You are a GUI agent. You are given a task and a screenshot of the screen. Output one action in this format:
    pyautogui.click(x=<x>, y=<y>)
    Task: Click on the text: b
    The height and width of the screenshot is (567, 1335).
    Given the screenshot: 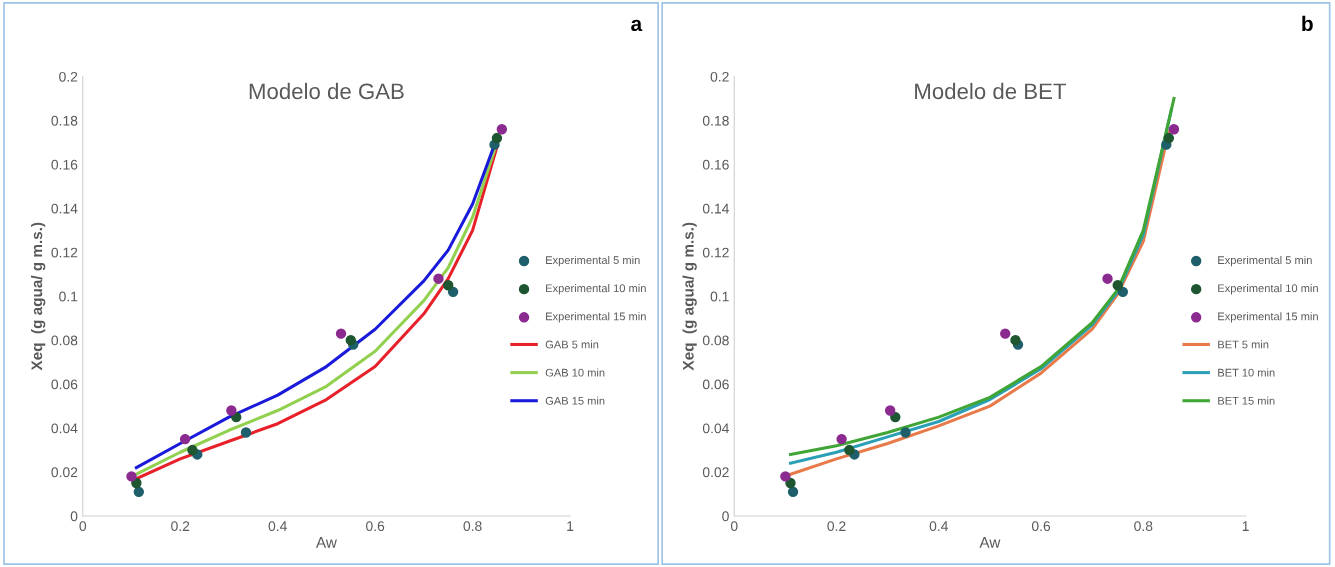 What is the action you would take?
    pyautogui.click(x=1307, y=23)
    